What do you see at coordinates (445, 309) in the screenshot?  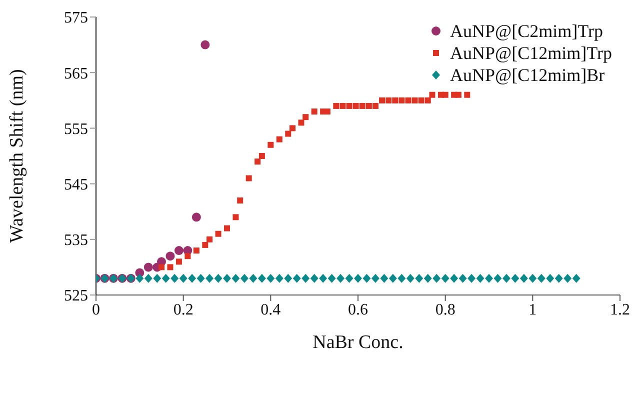 I see `x-tick-label: 0.8` at bounding box center [445, 309].